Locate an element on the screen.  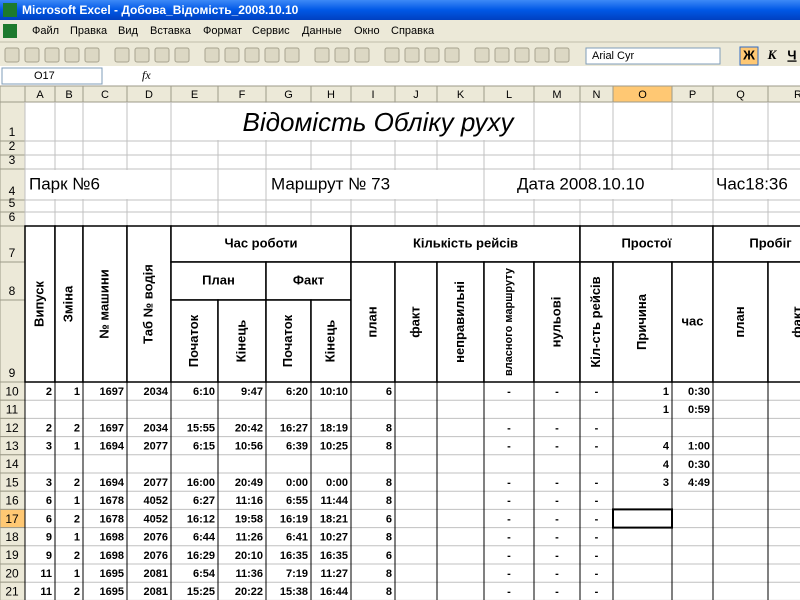
column-letter: F is located at coordinates (242, 95).